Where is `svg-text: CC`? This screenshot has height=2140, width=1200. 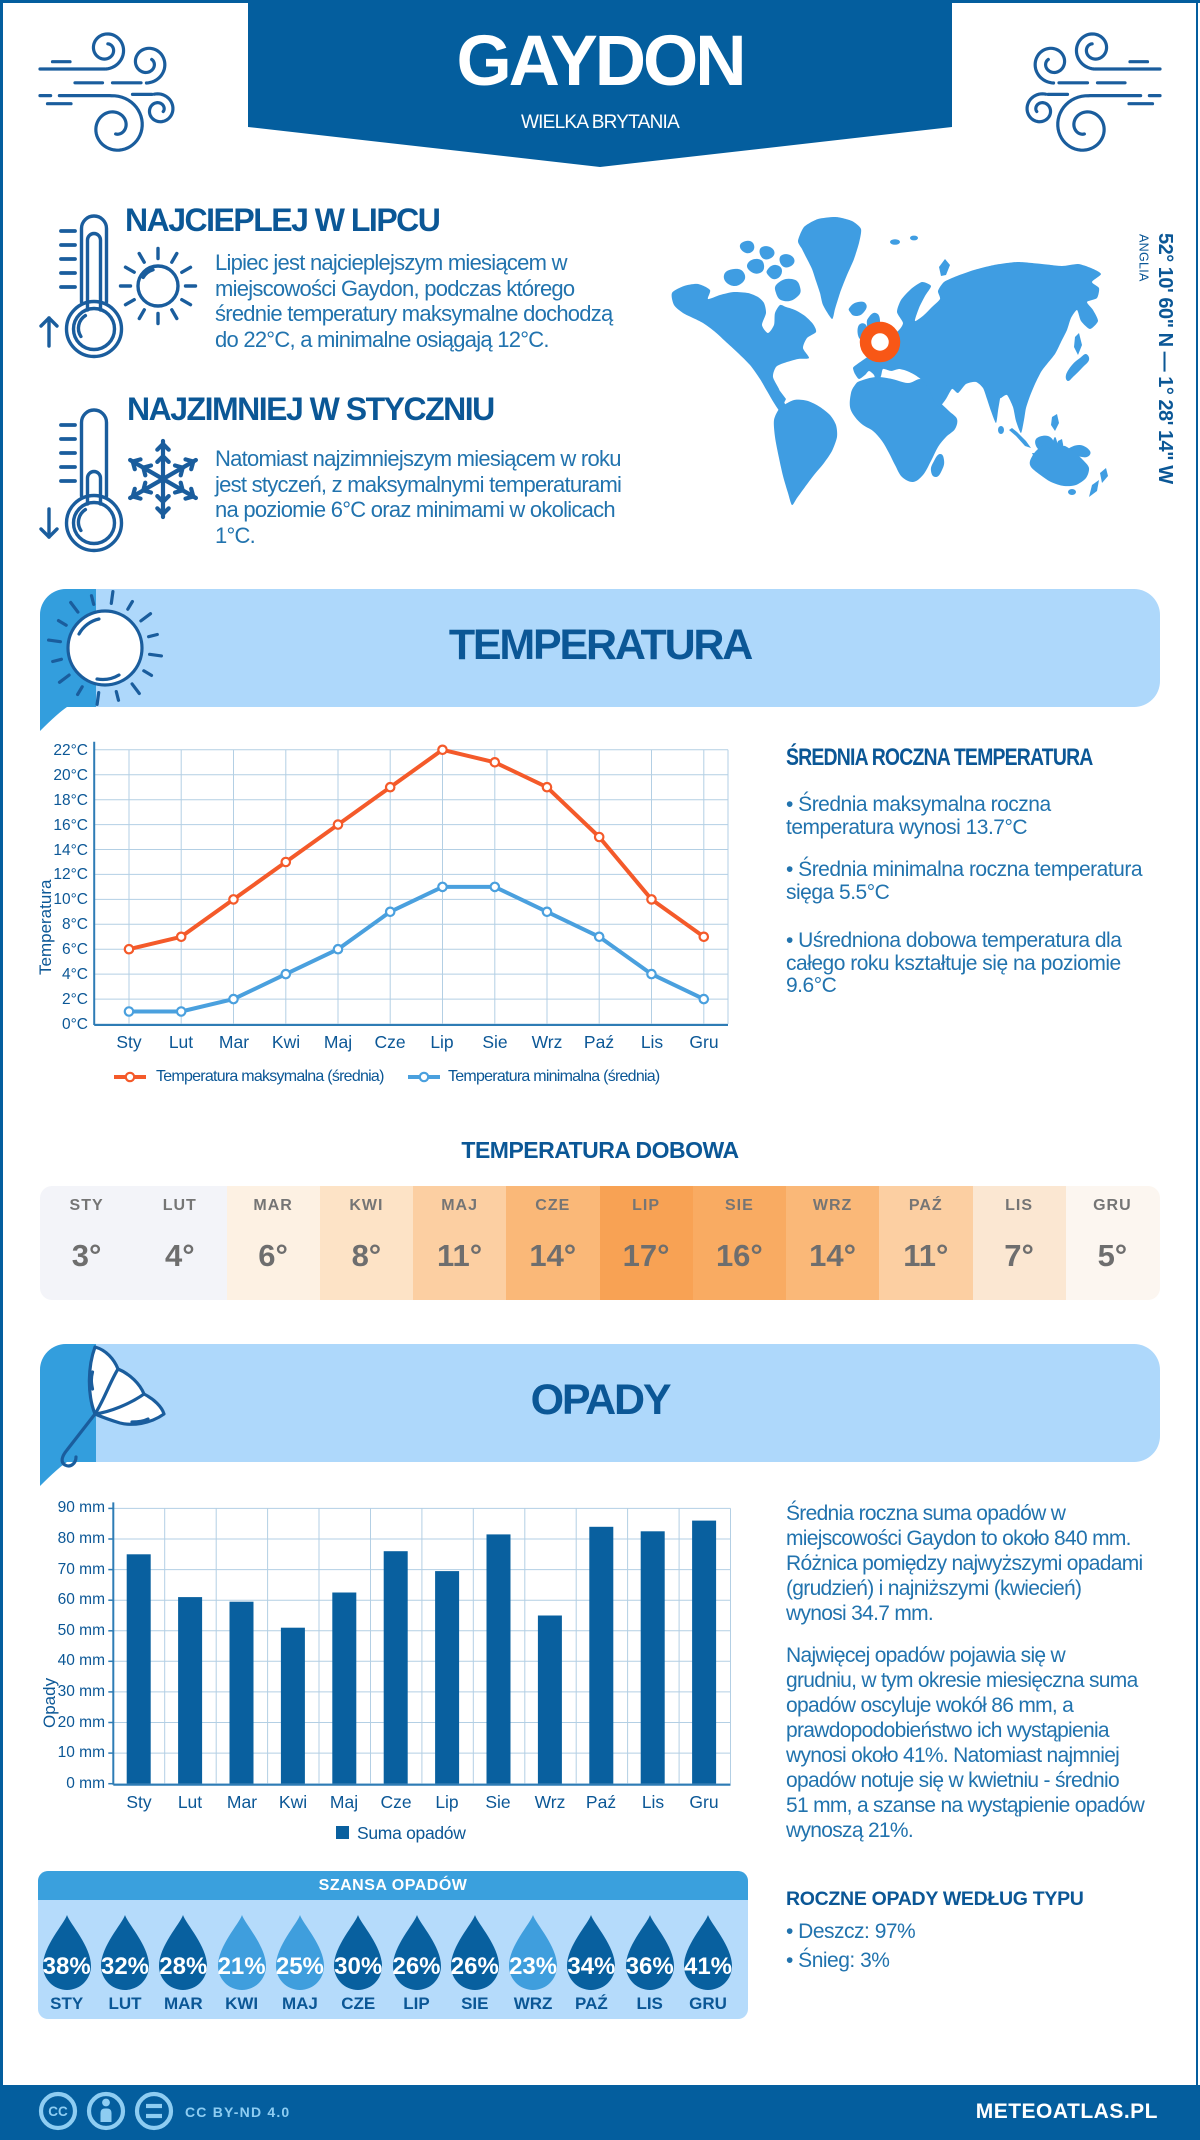
svg-text: CC is located at coordinates (58, 2111).